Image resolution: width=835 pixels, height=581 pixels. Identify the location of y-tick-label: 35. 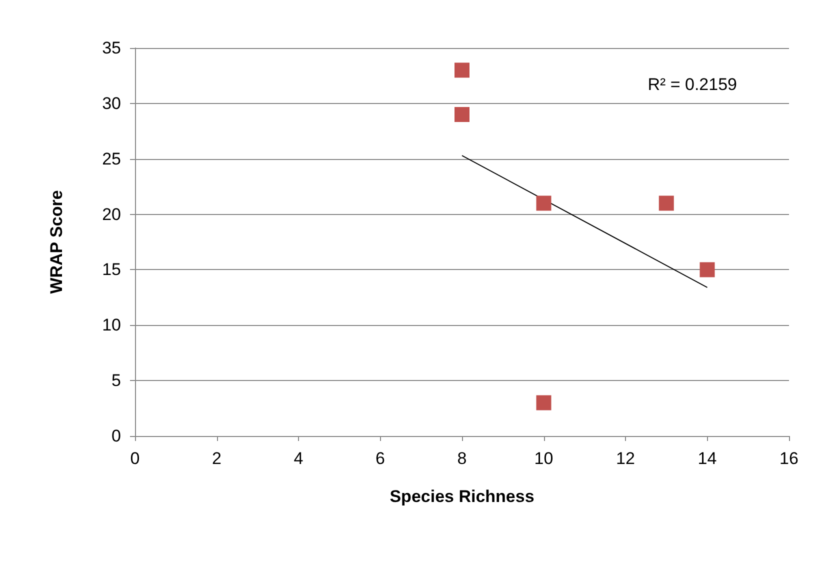
(111, 48).